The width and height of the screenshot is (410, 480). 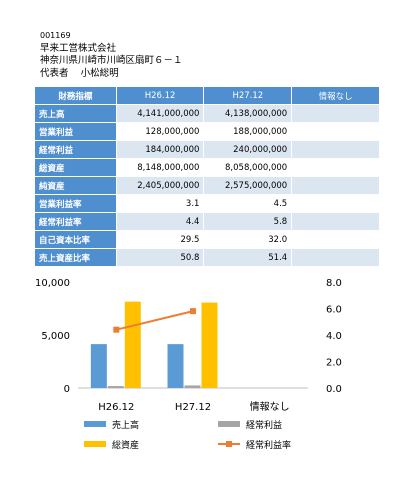 I want to click on table-row: 営業利益率 3.1 4.5, so click(x=207, y=203).